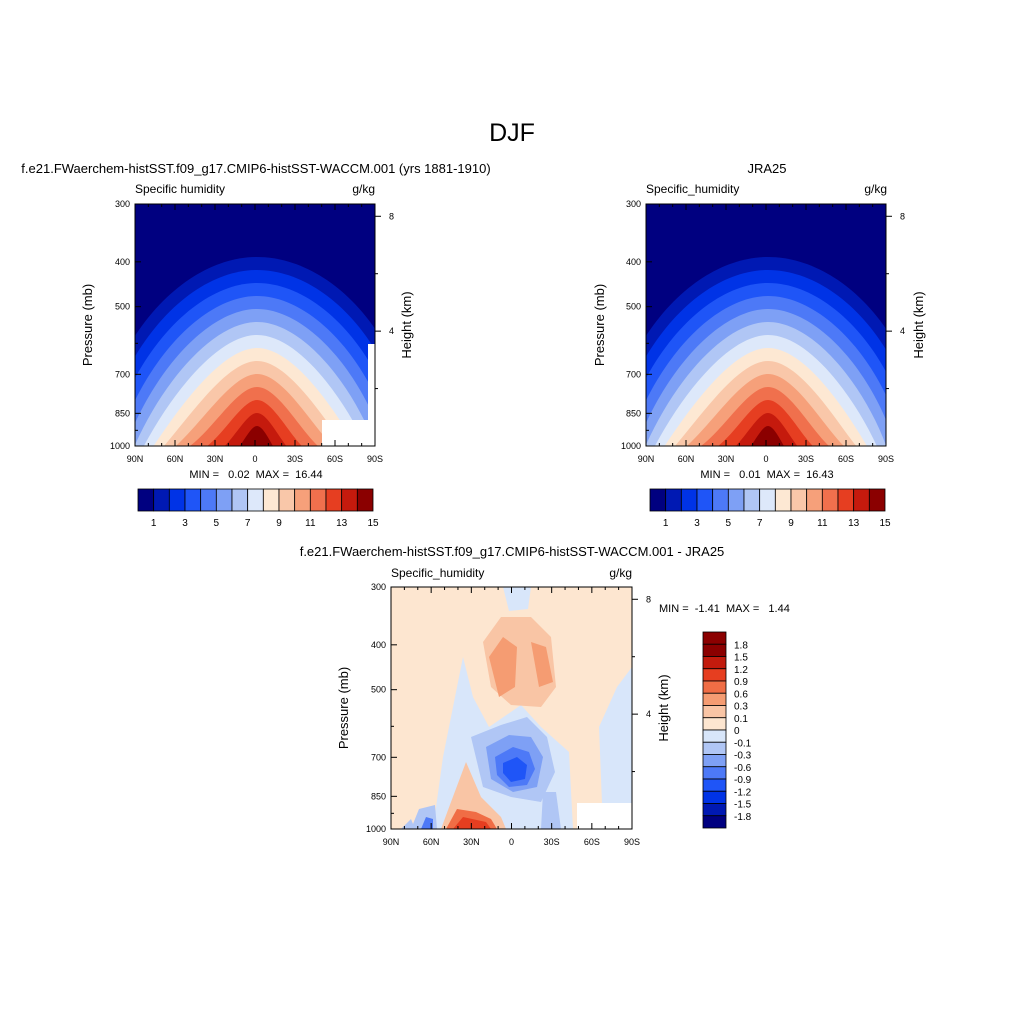 The width and height of the screenshot is (1024, 1024). What do you see at coordinates (255, 475) in the screenshot?
I see `min-max-stats: MIN = 0.02 MAX = 16.44` at bounding box center [255, 475].